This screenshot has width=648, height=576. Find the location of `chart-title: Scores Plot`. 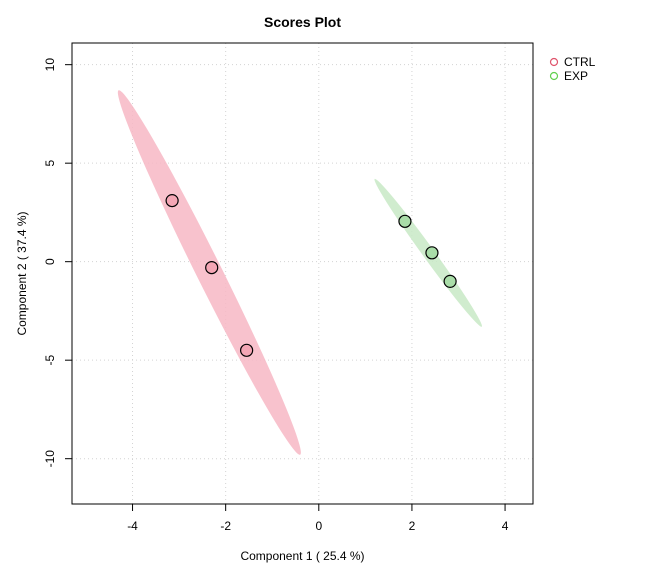

chart-title: Scores Plot is located at coordinates (302, 22).